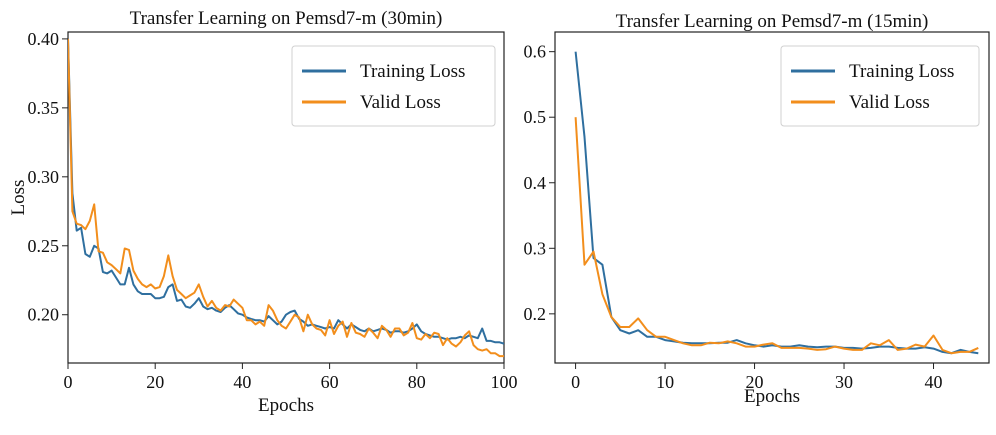 The width and height of the screenshot is (996, 435). What do you see at coordinates (535, 248) in the screenshot?
I see `y-tick-label: 0.3` at bounding box center [535, 248].